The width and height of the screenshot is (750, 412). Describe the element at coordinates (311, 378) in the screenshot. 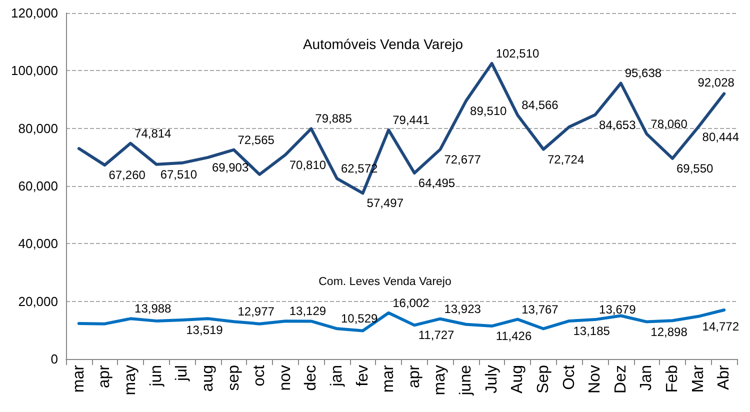

I see `x-tick-label: dec` at that location.